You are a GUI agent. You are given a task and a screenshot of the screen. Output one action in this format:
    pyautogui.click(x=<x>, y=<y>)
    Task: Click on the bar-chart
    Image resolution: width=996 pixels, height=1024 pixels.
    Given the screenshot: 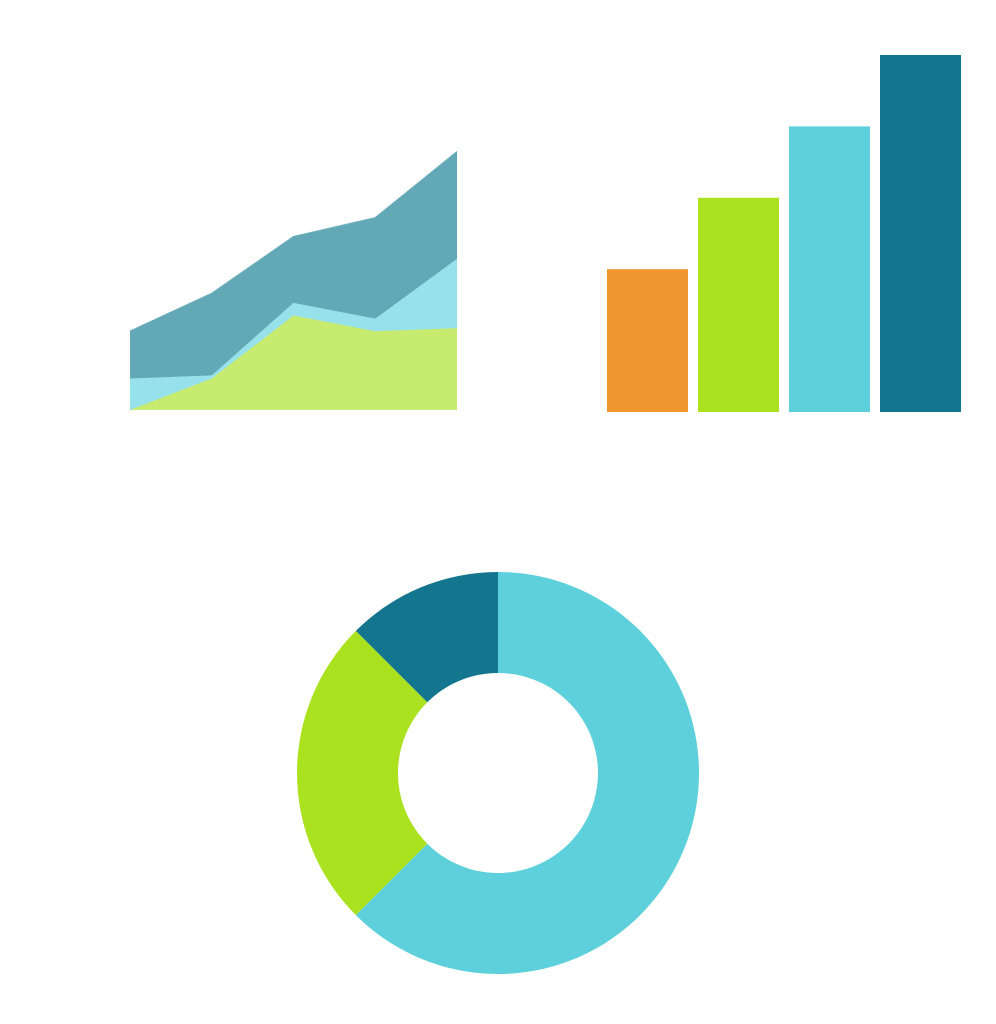 What is the action you would take?
    pyautogui.click(x=784, y=234)
    